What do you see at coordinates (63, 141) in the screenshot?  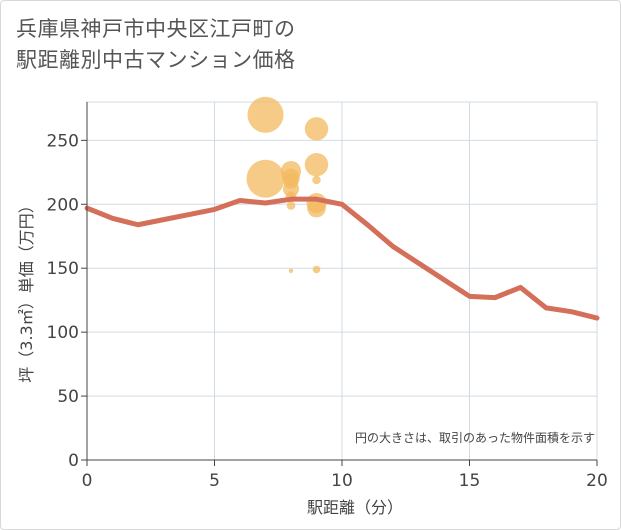 I see `y-tick-label: 250` at bounding box center [63, 141].